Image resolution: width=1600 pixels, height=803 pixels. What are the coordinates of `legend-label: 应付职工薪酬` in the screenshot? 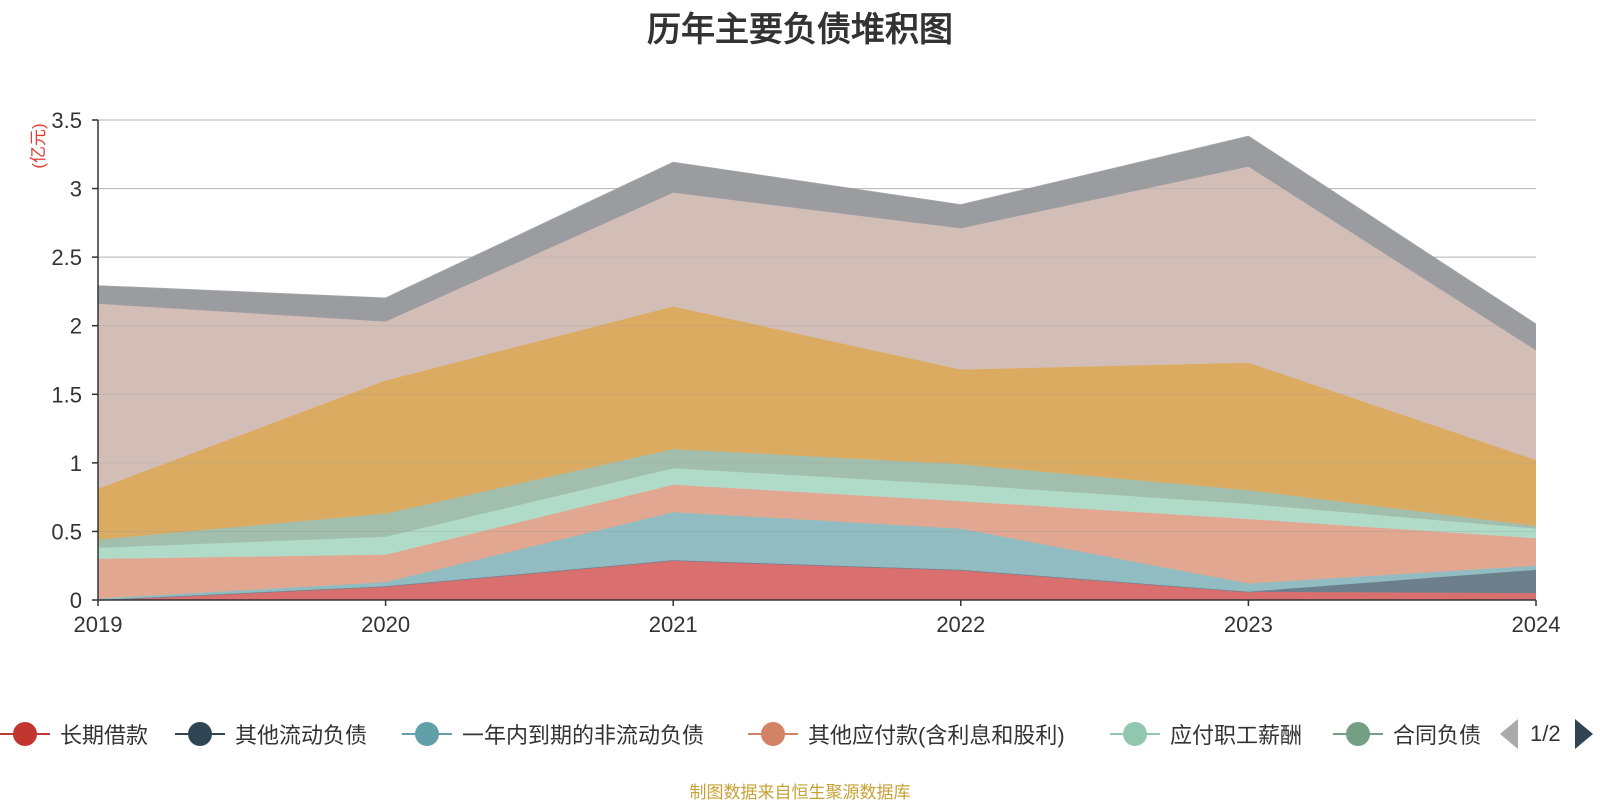 It's located at (1236, 735).